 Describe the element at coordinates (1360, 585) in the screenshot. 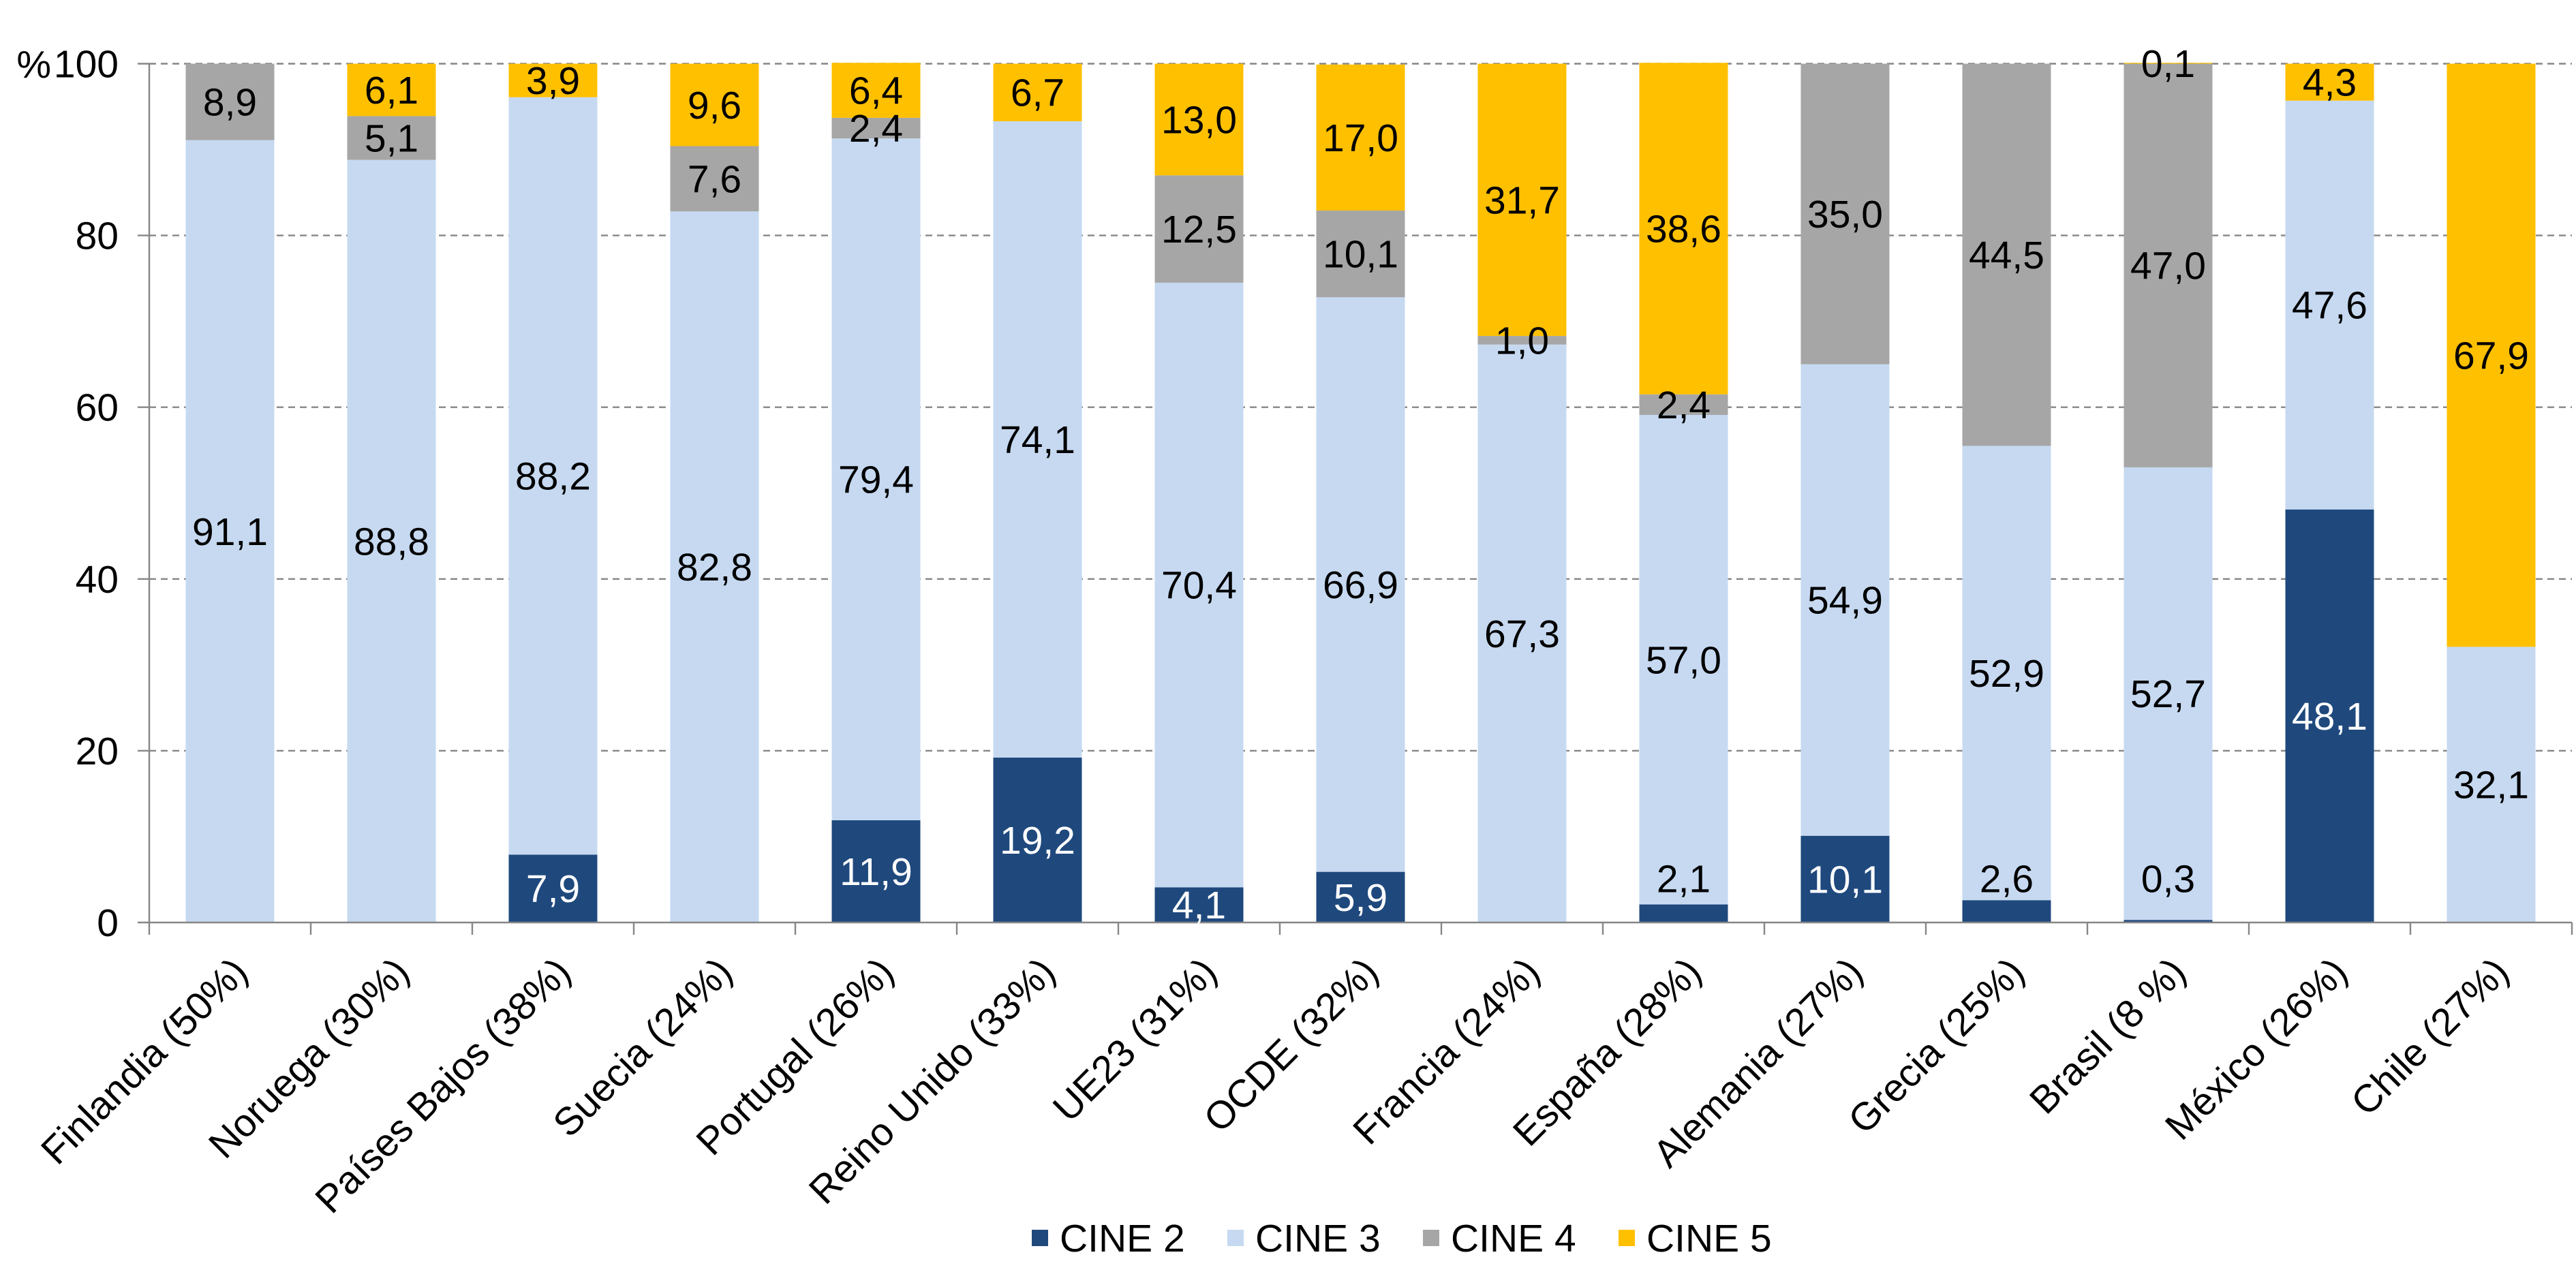

I see `value-label-cine-3: 66,9` at that location.